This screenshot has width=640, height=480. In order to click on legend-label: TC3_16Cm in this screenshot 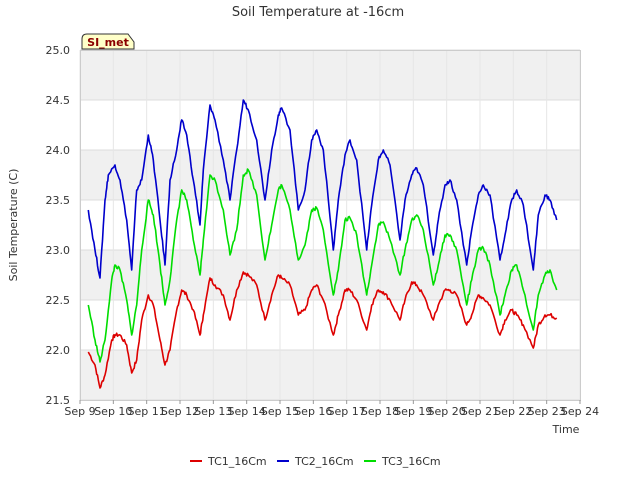, I will do `click(411, 461)`.